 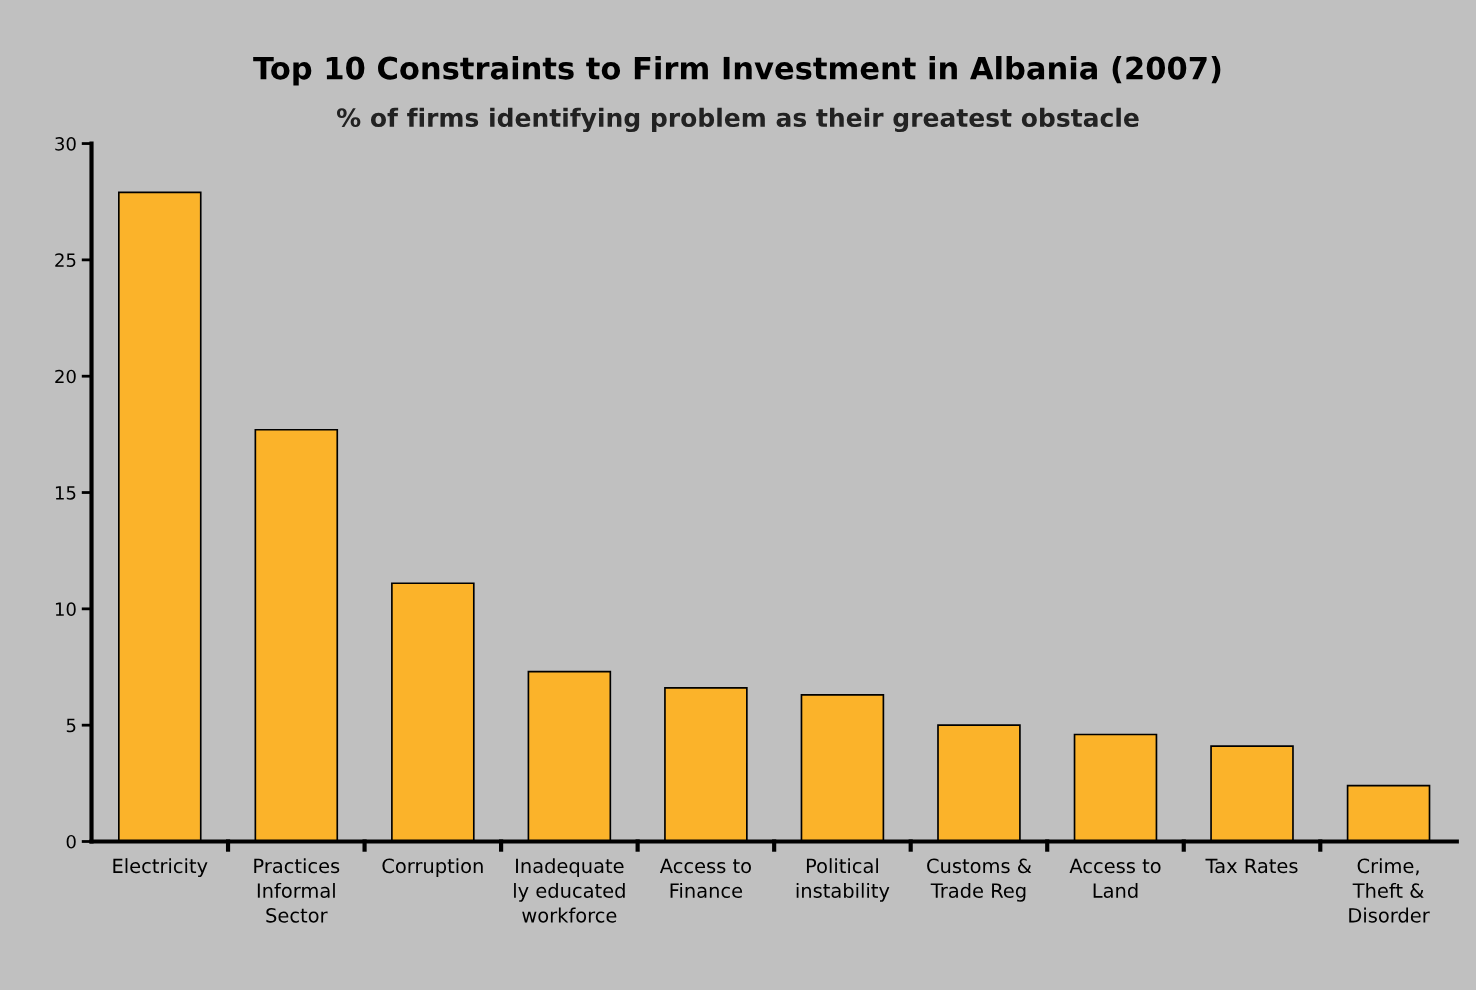 I want to click on x-tick-label: Inadequate ly educated workforce, so click(x=569, y=890).